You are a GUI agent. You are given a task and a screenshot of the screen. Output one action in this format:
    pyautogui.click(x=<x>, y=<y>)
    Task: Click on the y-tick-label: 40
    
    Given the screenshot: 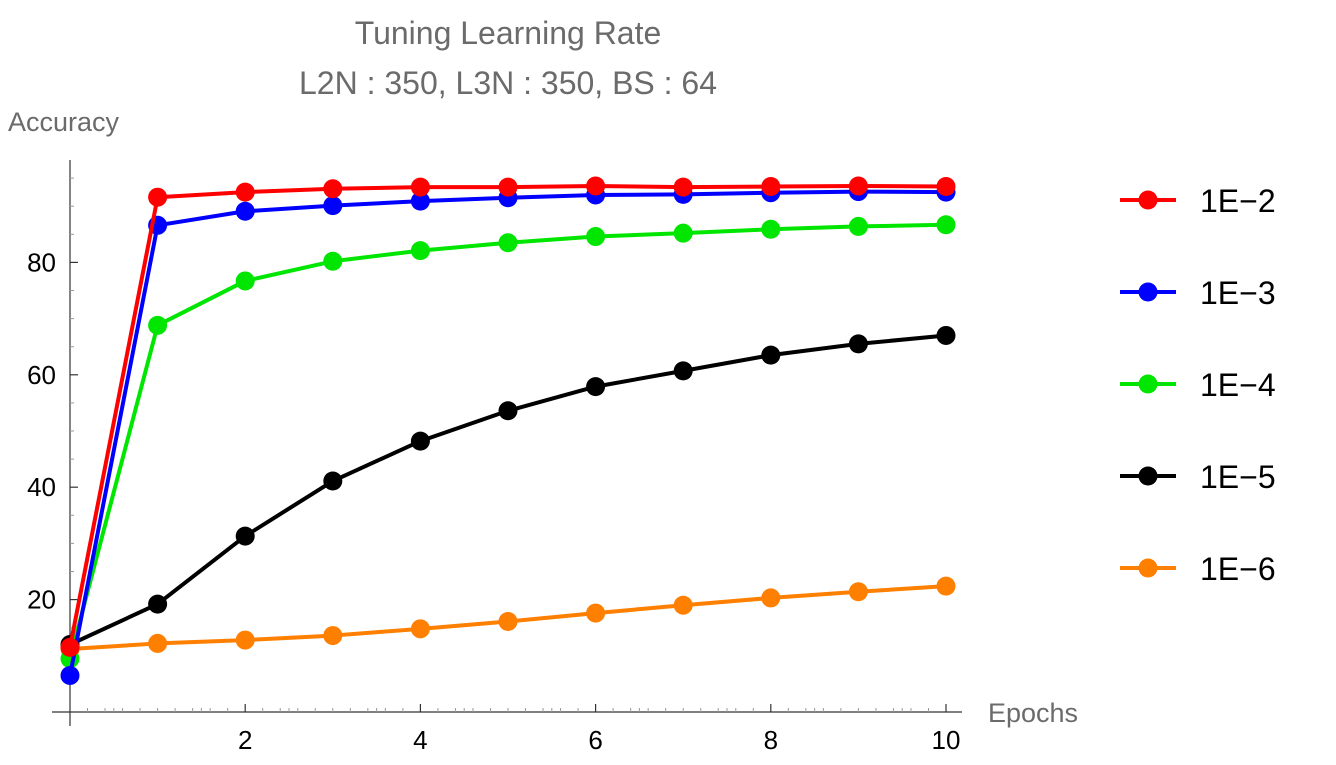 What is the action you would take?
    pyautogui.click(x=41, y=487)
    